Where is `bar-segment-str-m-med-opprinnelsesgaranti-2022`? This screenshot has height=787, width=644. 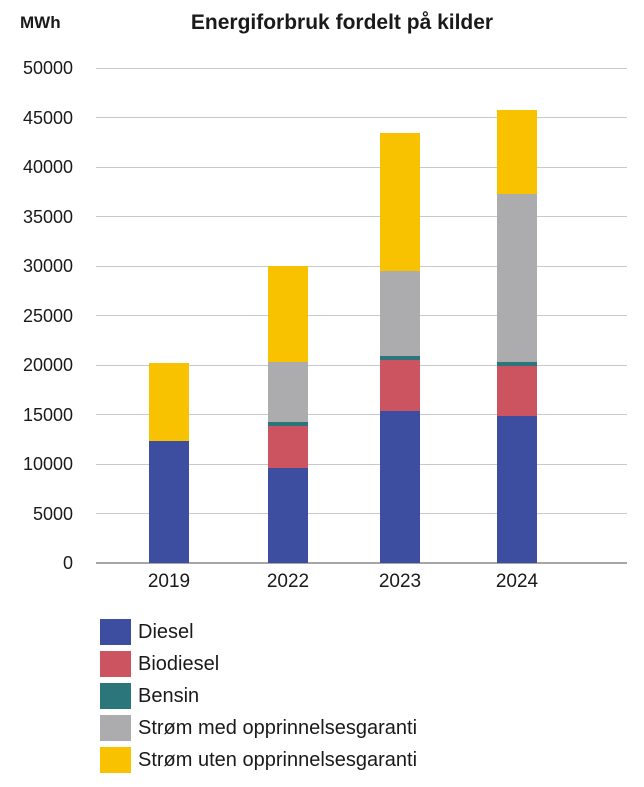 bar-segment-str-m-med-opprinnelsesgaranti-2022 is located at coordinates (288, 392).